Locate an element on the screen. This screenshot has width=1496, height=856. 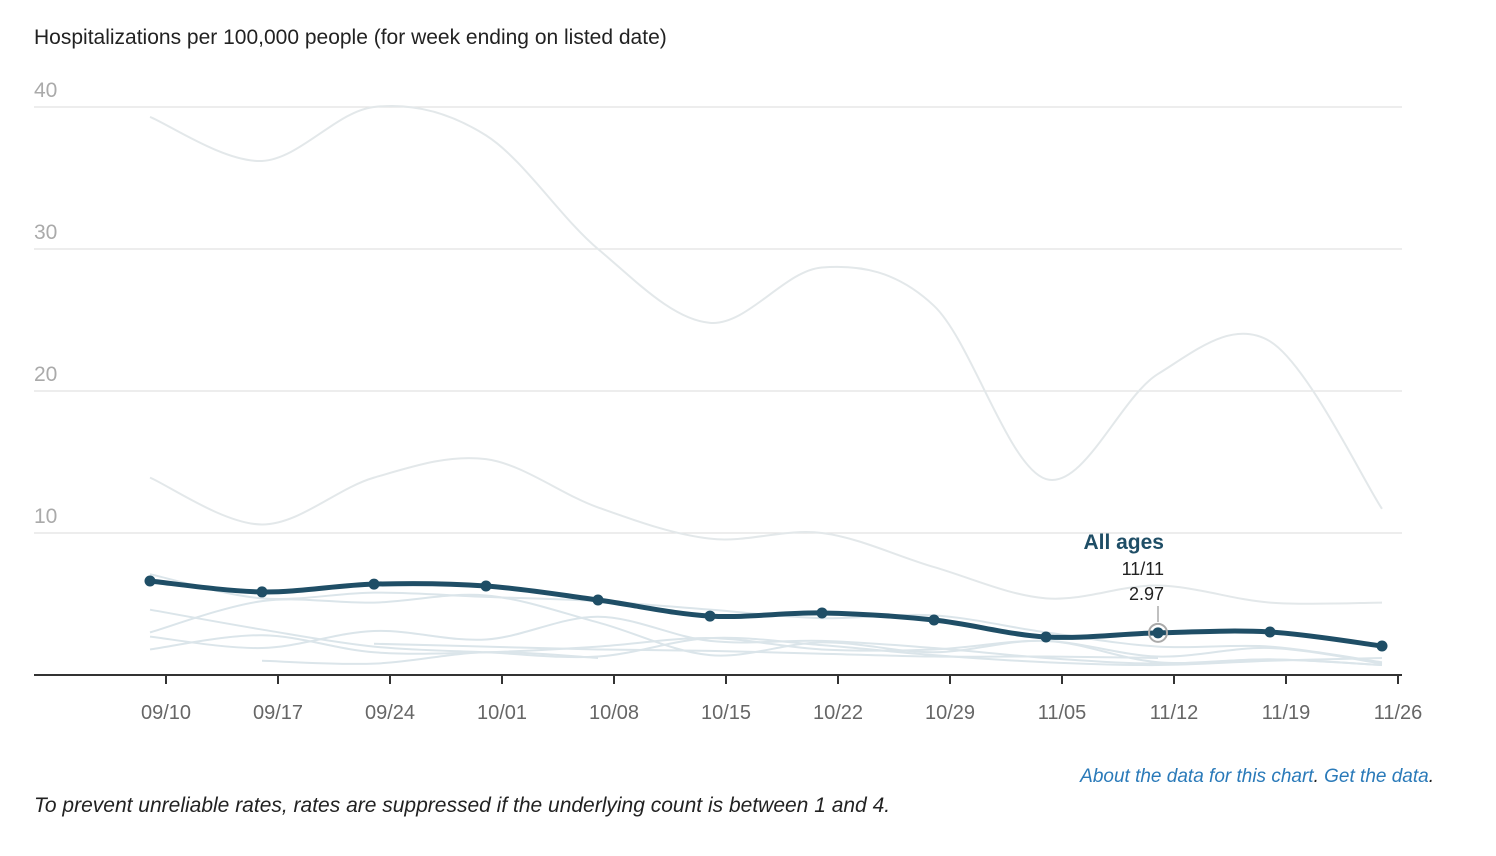
x-tick-label: 10/15 is located at coordinates (726, 713).